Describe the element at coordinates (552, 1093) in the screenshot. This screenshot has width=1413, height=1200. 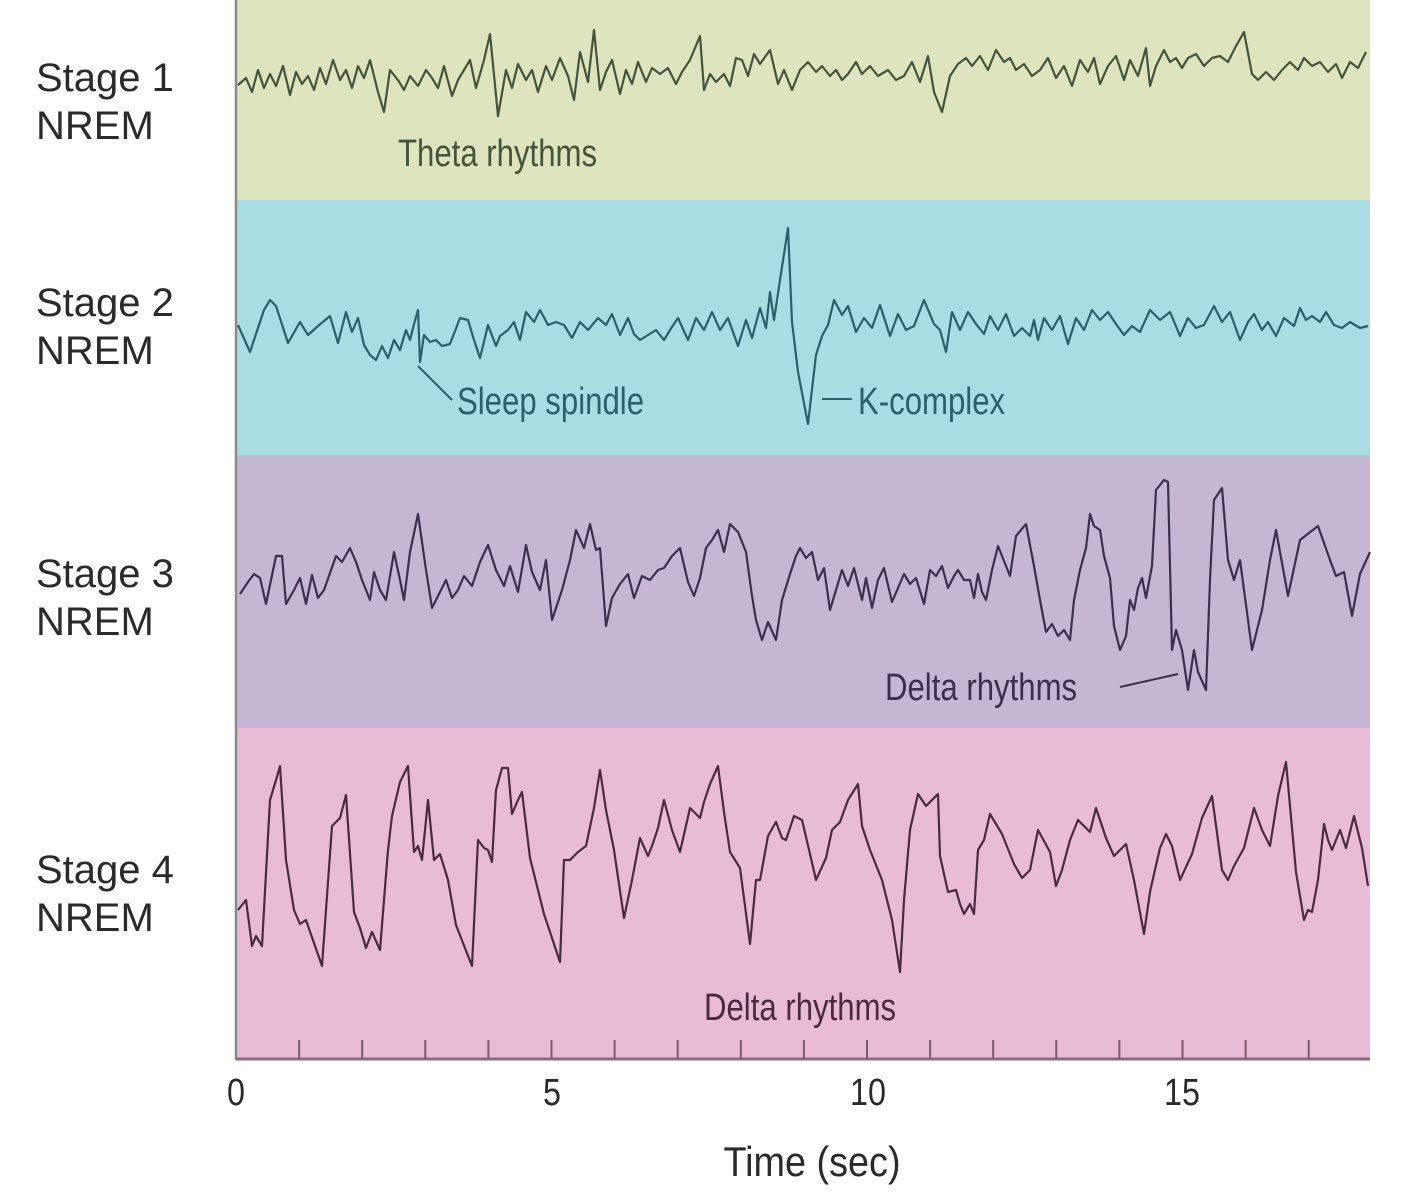
I see `x-tick-label-5: 5` at that location.